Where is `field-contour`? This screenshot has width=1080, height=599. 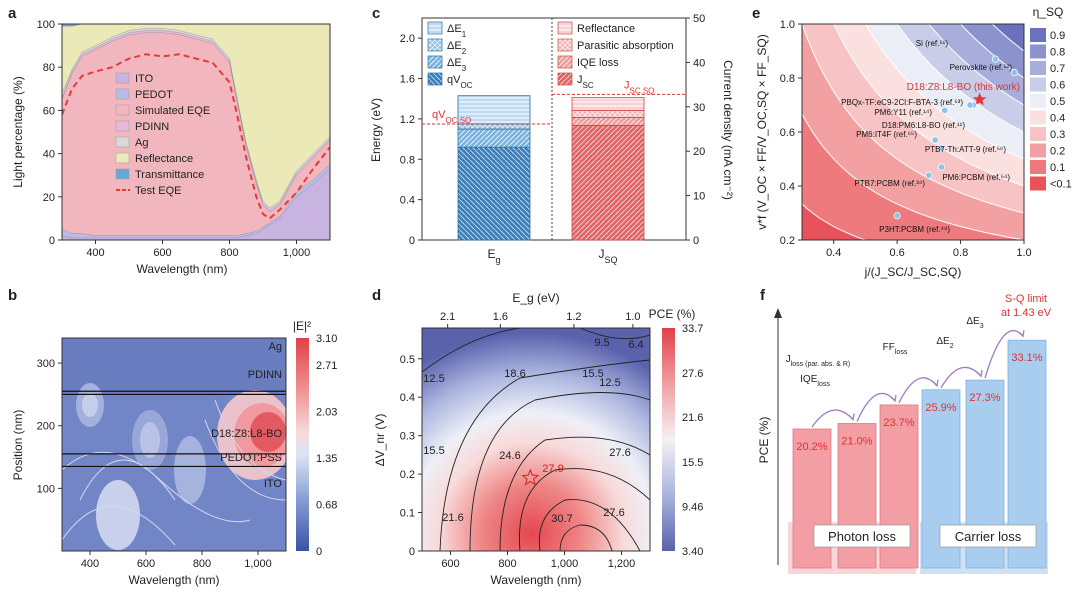
field-contour is located at coordinates (127, 480).